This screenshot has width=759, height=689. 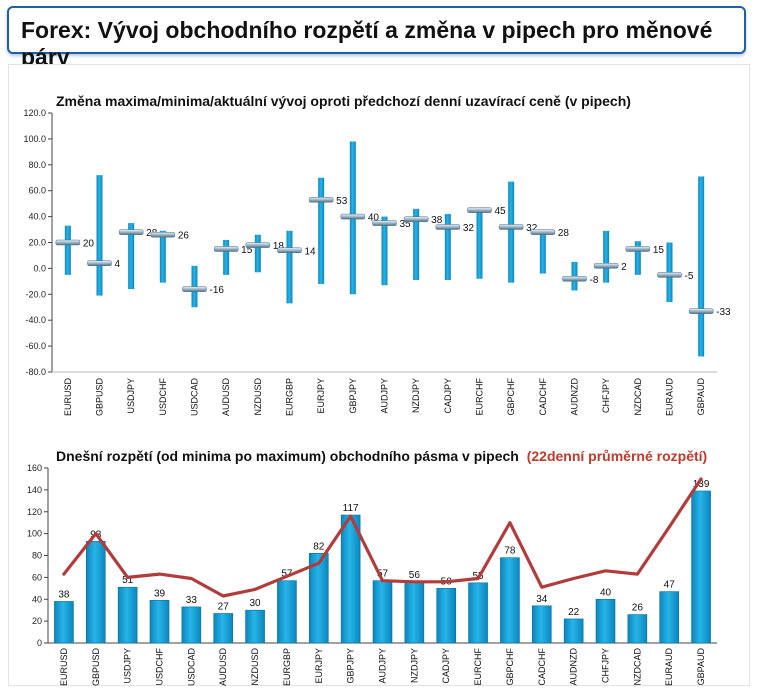 What do you see at coordinates (37, 556) in the screenshot?
I see `chart2-y-tick-label: 80` at bounding box center [37, 556].